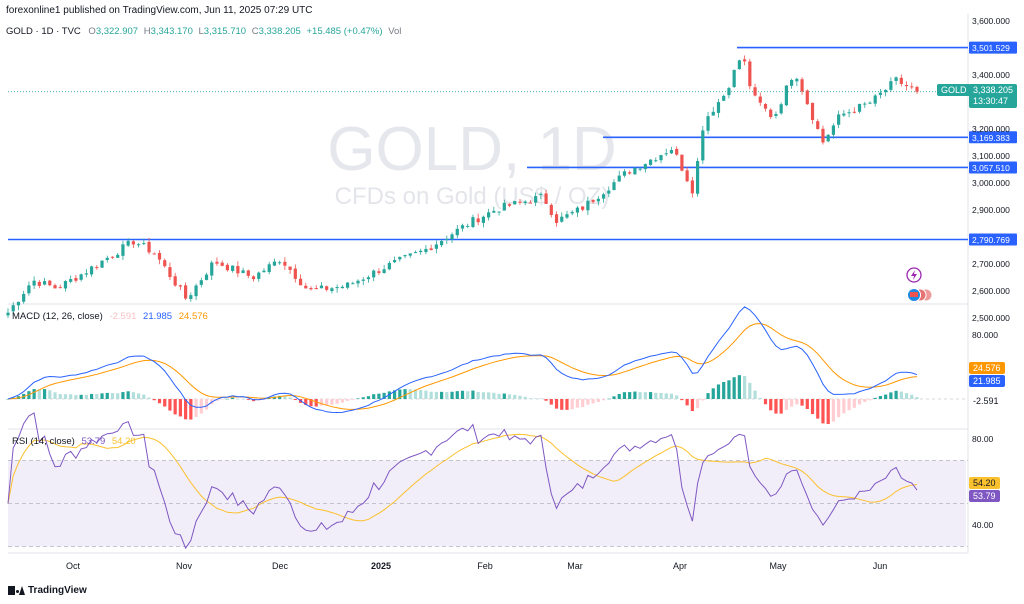 The image size is (1024, 604). What do you see at coordinates (476, 566) in the screenshot?
I see `time-axis: Oct Nov Dec 2025 Feb Mar Apr May Jun` at bounding box center [476, 566].